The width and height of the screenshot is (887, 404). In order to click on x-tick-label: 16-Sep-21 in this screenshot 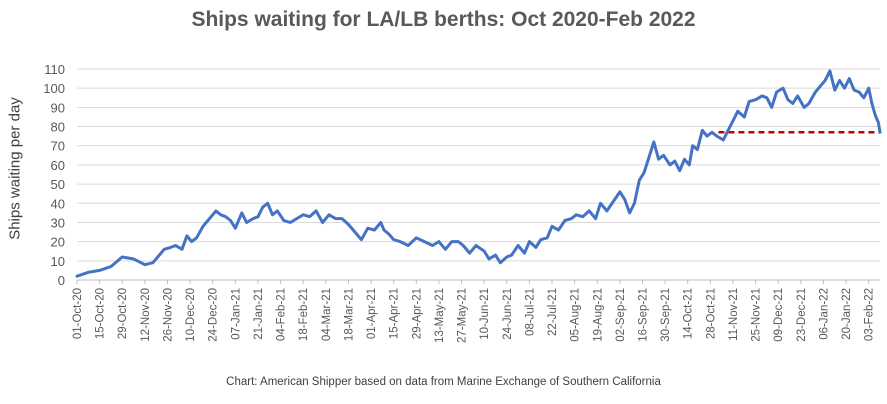, I will do `click(643, 315)`.